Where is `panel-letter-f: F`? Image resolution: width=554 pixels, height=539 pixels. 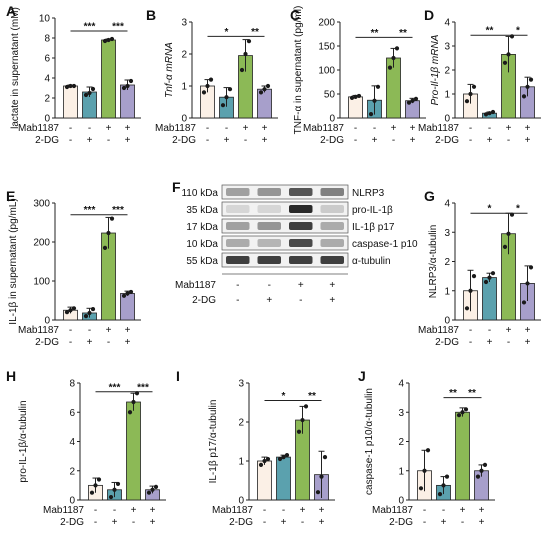 panel-letter-f: F is located at coordinates (176, 187).